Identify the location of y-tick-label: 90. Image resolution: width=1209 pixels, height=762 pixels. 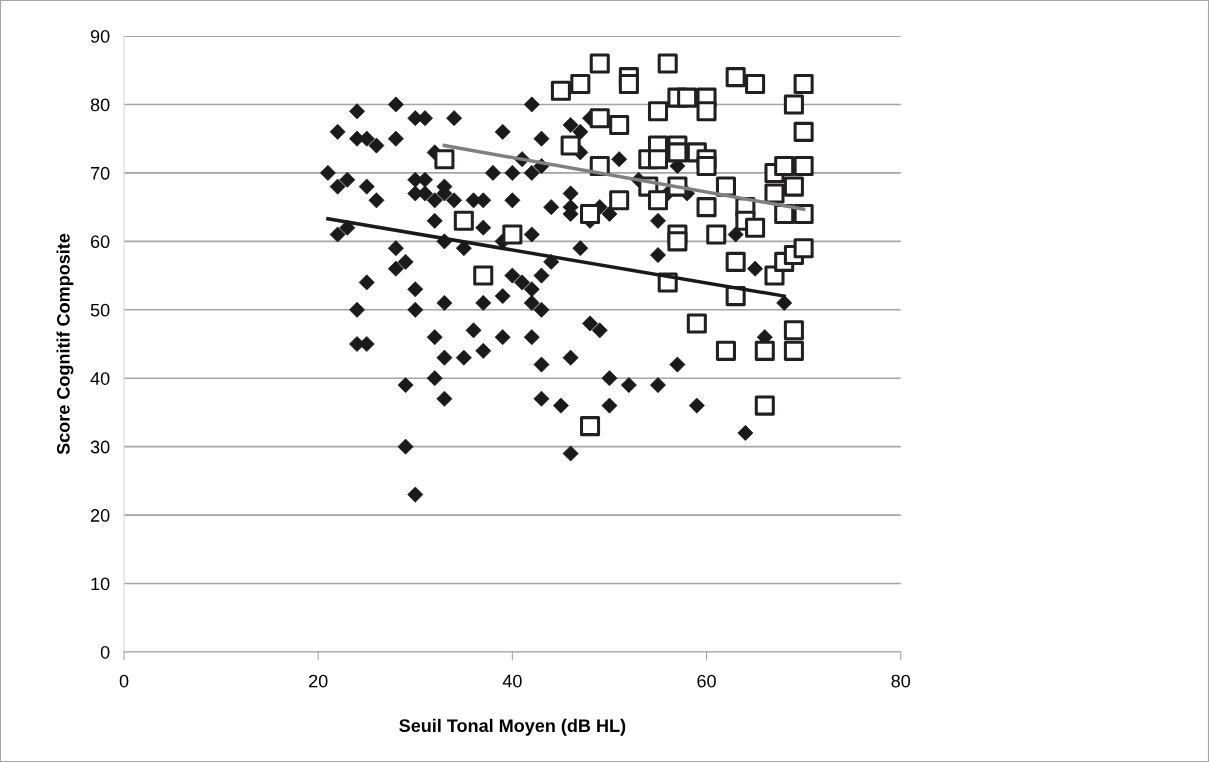
(100, 36).